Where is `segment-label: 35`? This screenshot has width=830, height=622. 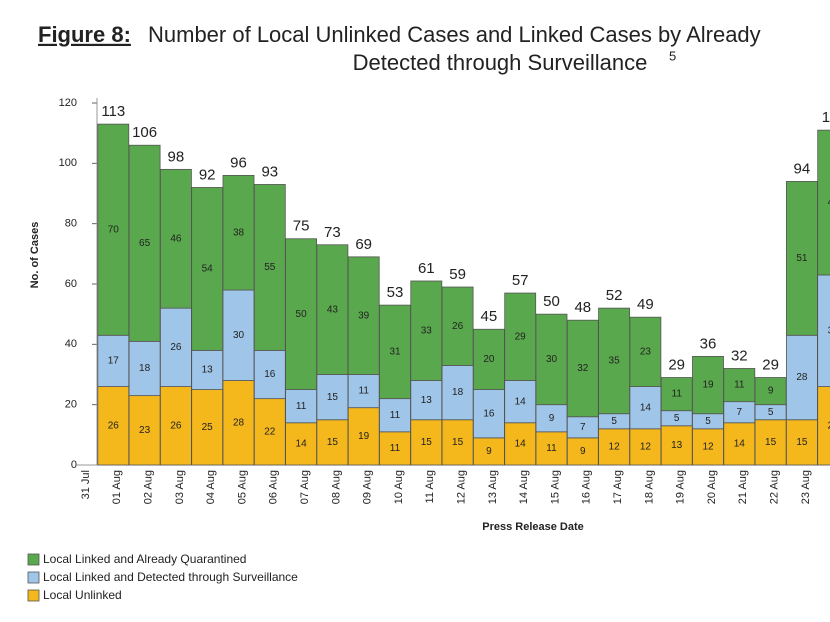
segment-label: 35 is located at coordinates (615, 361).